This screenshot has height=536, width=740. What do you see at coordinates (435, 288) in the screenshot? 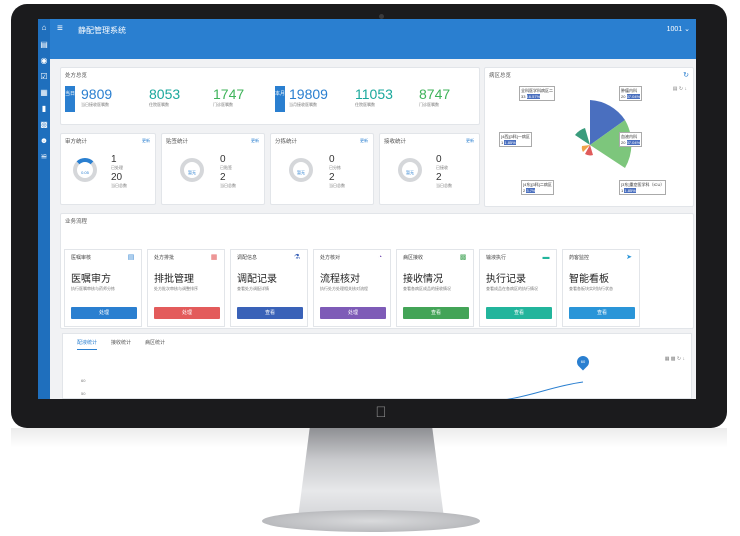
I see `biz-item-receive: 病区接收 ▩ 接收情况 查看各病区成品的接收情况 查看` at bounding box center [435, 288].